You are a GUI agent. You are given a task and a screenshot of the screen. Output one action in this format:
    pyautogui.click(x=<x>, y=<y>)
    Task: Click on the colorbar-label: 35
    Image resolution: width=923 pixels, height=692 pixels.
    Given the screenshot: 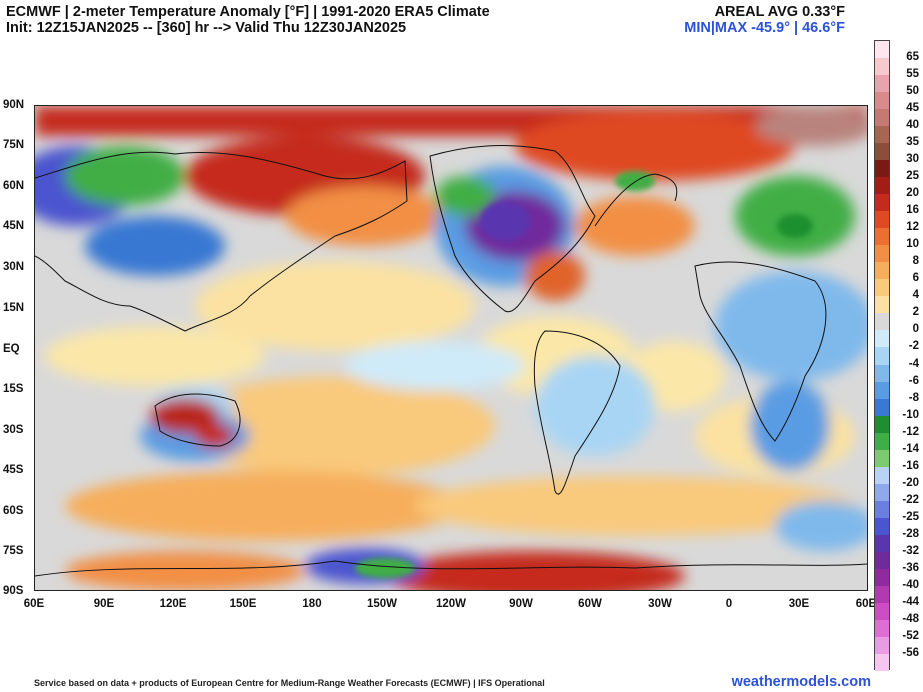 What is the action you would take?
    pyautogui.click(x=912, y=142)
    